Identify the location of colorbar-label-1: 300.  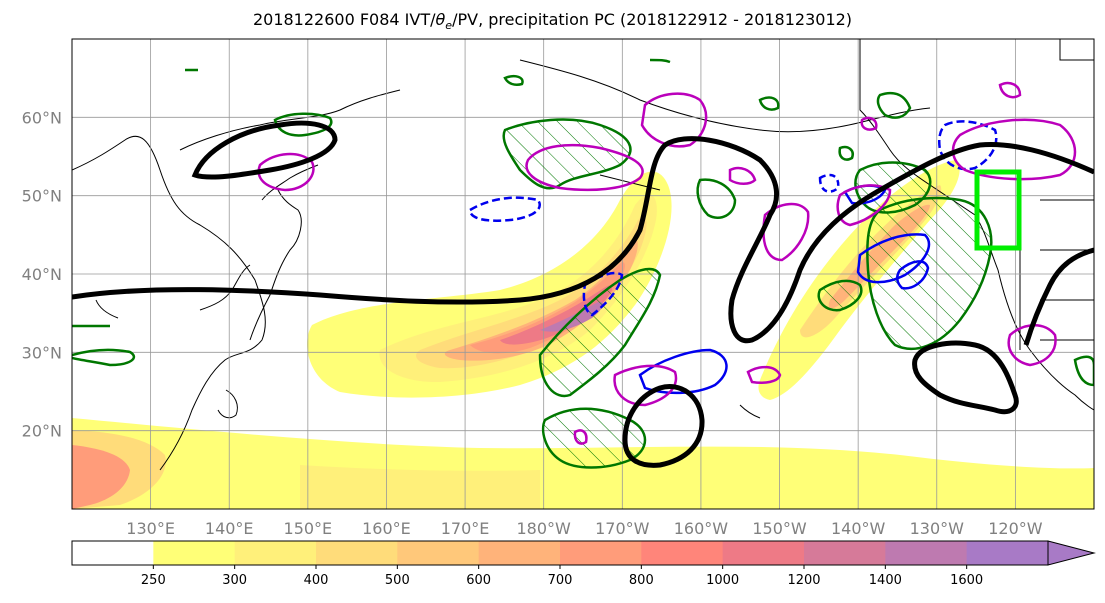
(234, 580).